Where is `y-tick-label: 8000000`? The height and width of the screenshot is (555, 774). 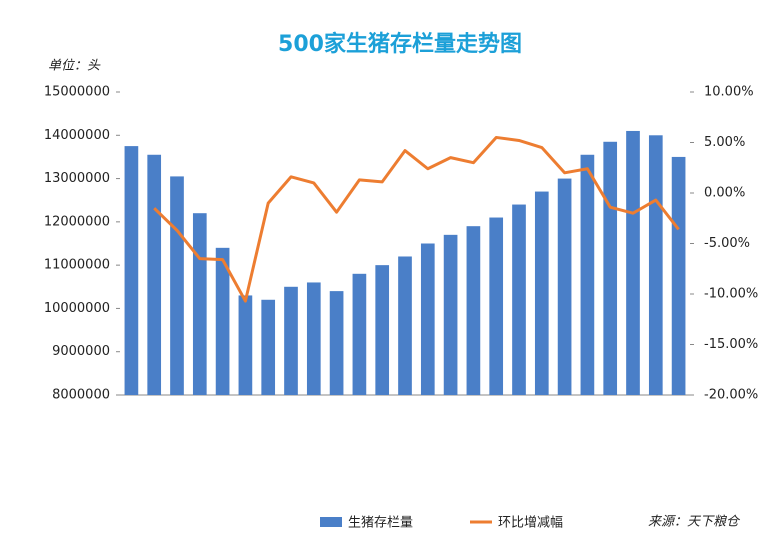 y-tick-label: 8000000 is located at coordinates (81, 395).